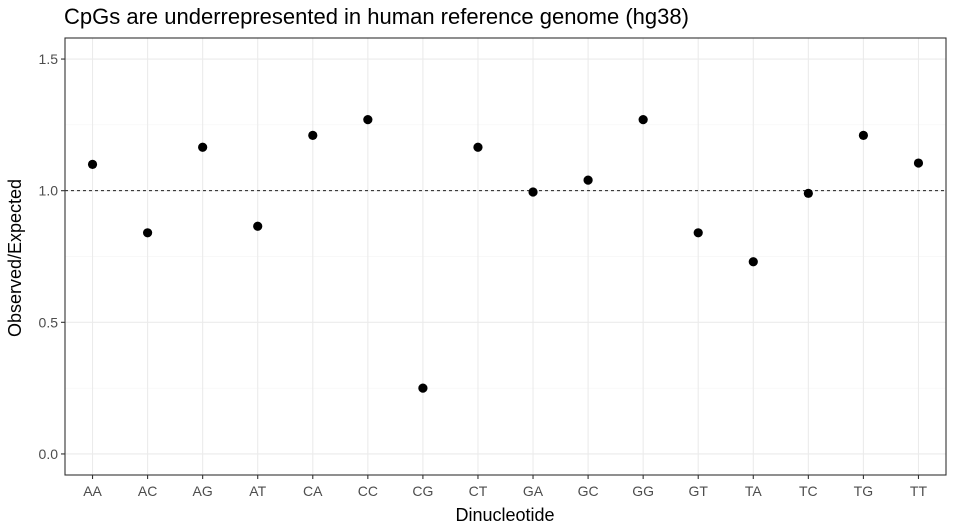 This screenshot has height=526, width=953. What do you see at coordinates (422, 491) in the screenshot?
I see `x-tick-label: CG` at bounding box center [422, 491].